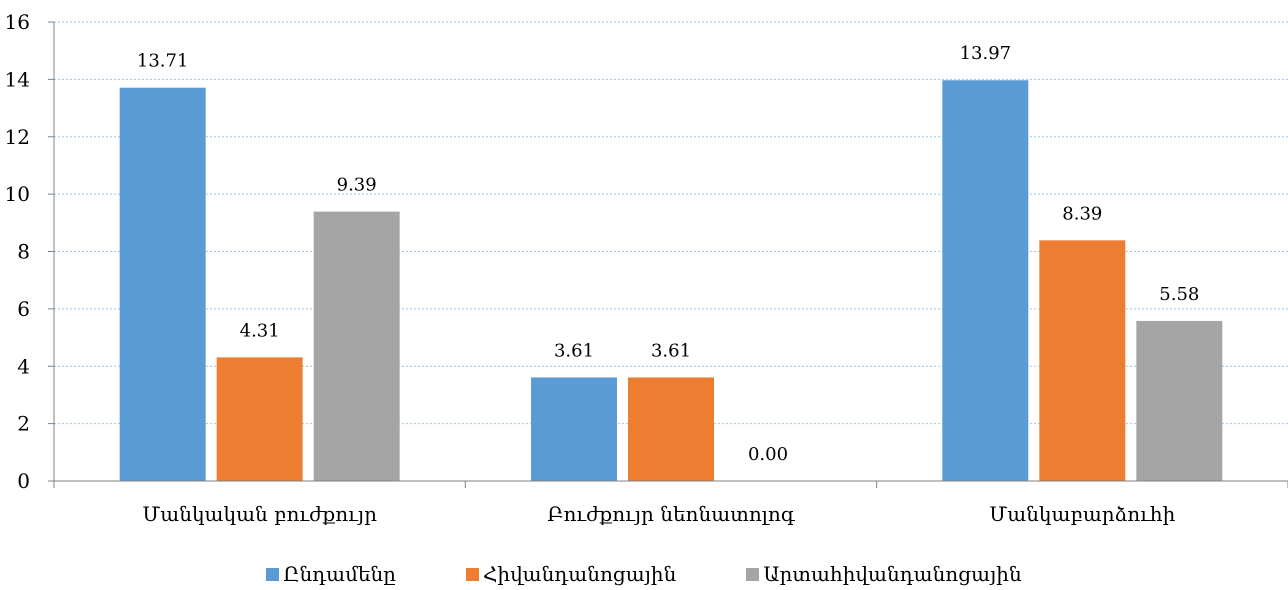  I want to click on legend-label-hospital: Հիվանդանոցային, so click(579, 574).